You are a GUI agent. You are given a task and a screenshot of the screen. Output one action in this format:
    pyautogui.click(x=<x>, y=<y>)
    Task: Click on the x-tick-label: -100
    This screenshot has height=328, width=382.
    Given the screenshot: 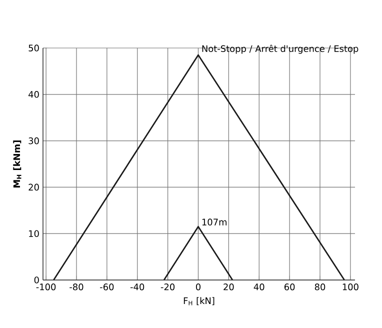 What is the action you would take?
    pyautogui.click(x=46, y=287)
    